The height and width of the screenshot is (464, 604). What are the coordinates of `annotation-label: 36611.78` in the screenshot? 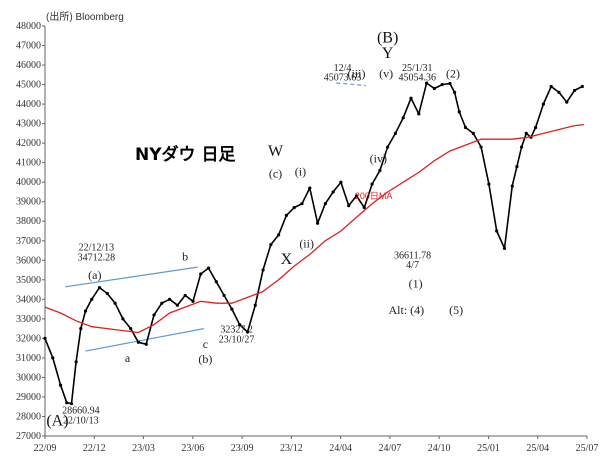 It's located at (412, 255).